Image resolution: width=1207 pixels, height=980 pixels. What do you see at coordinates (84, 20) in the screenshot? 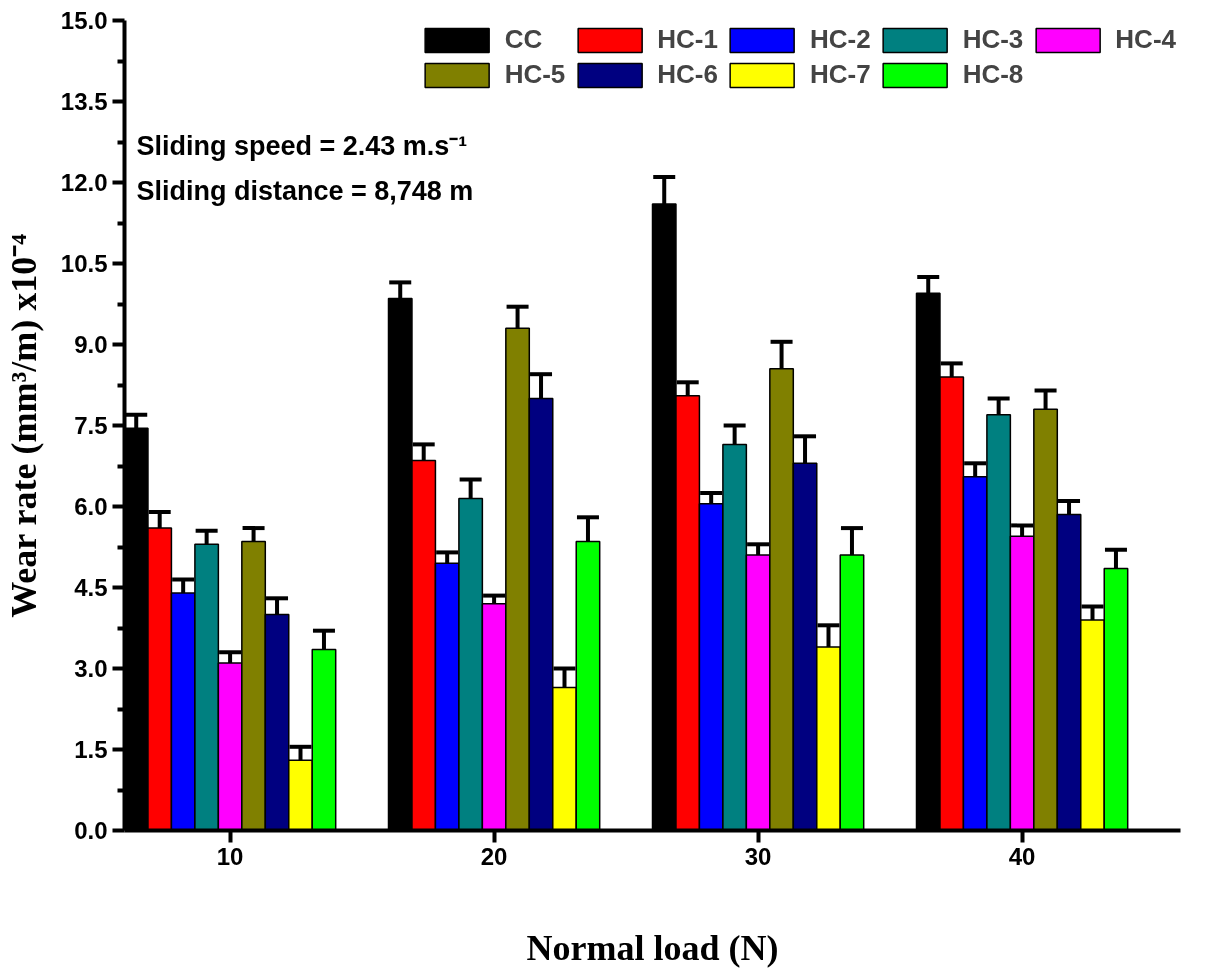
I see `y-tick-label: 15.0` at bounding box center [84, 20].